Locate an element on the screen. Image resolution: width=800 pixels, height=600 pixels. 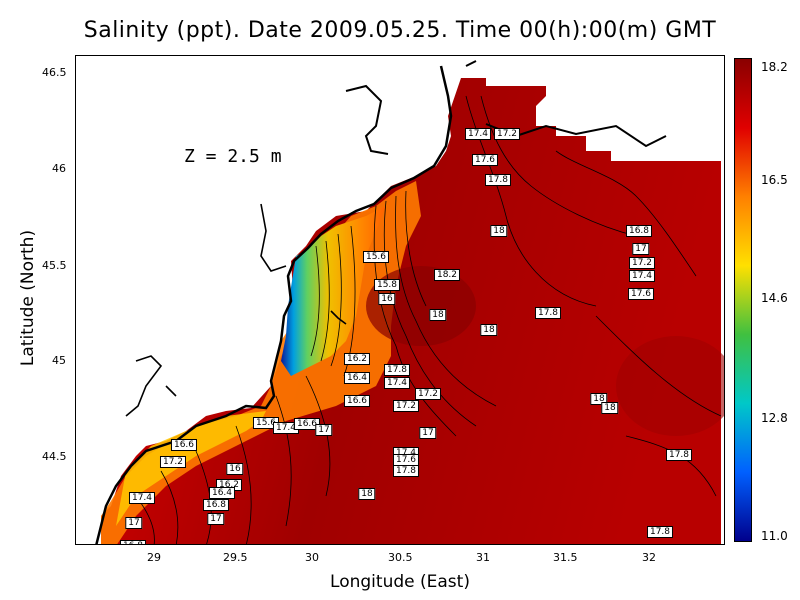
coastal-yellow-band is located at coordinates (191, 468).